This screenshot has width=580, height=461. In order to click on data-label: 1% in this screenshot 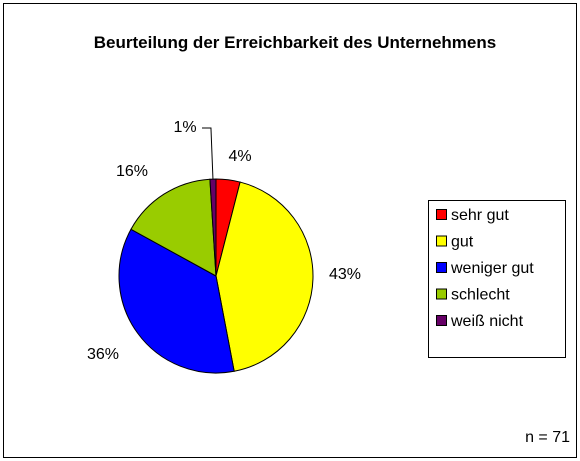, I will do `click(184, 127)`.